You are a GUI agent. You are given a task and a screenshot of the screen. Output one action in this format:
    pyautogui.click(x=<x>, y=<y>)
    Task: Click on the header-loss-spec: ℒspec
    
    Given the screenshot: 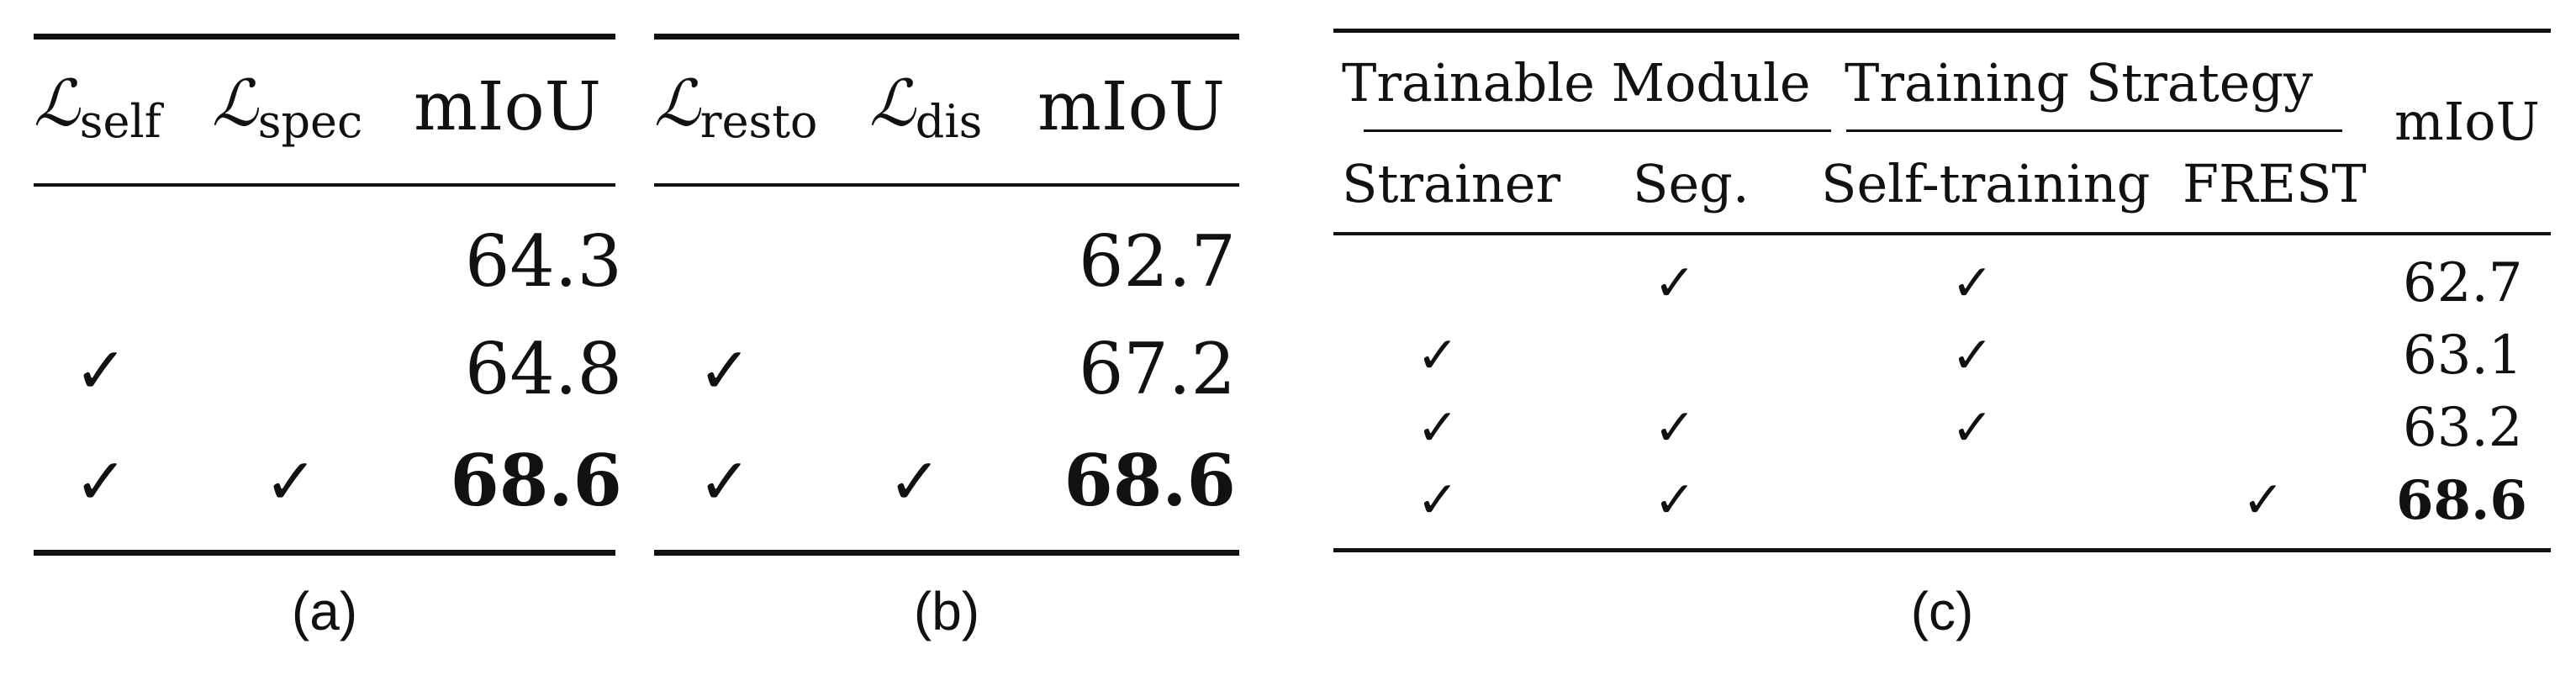 What is the action you would take?
    pyautogui.click(x=287, y=107)
    